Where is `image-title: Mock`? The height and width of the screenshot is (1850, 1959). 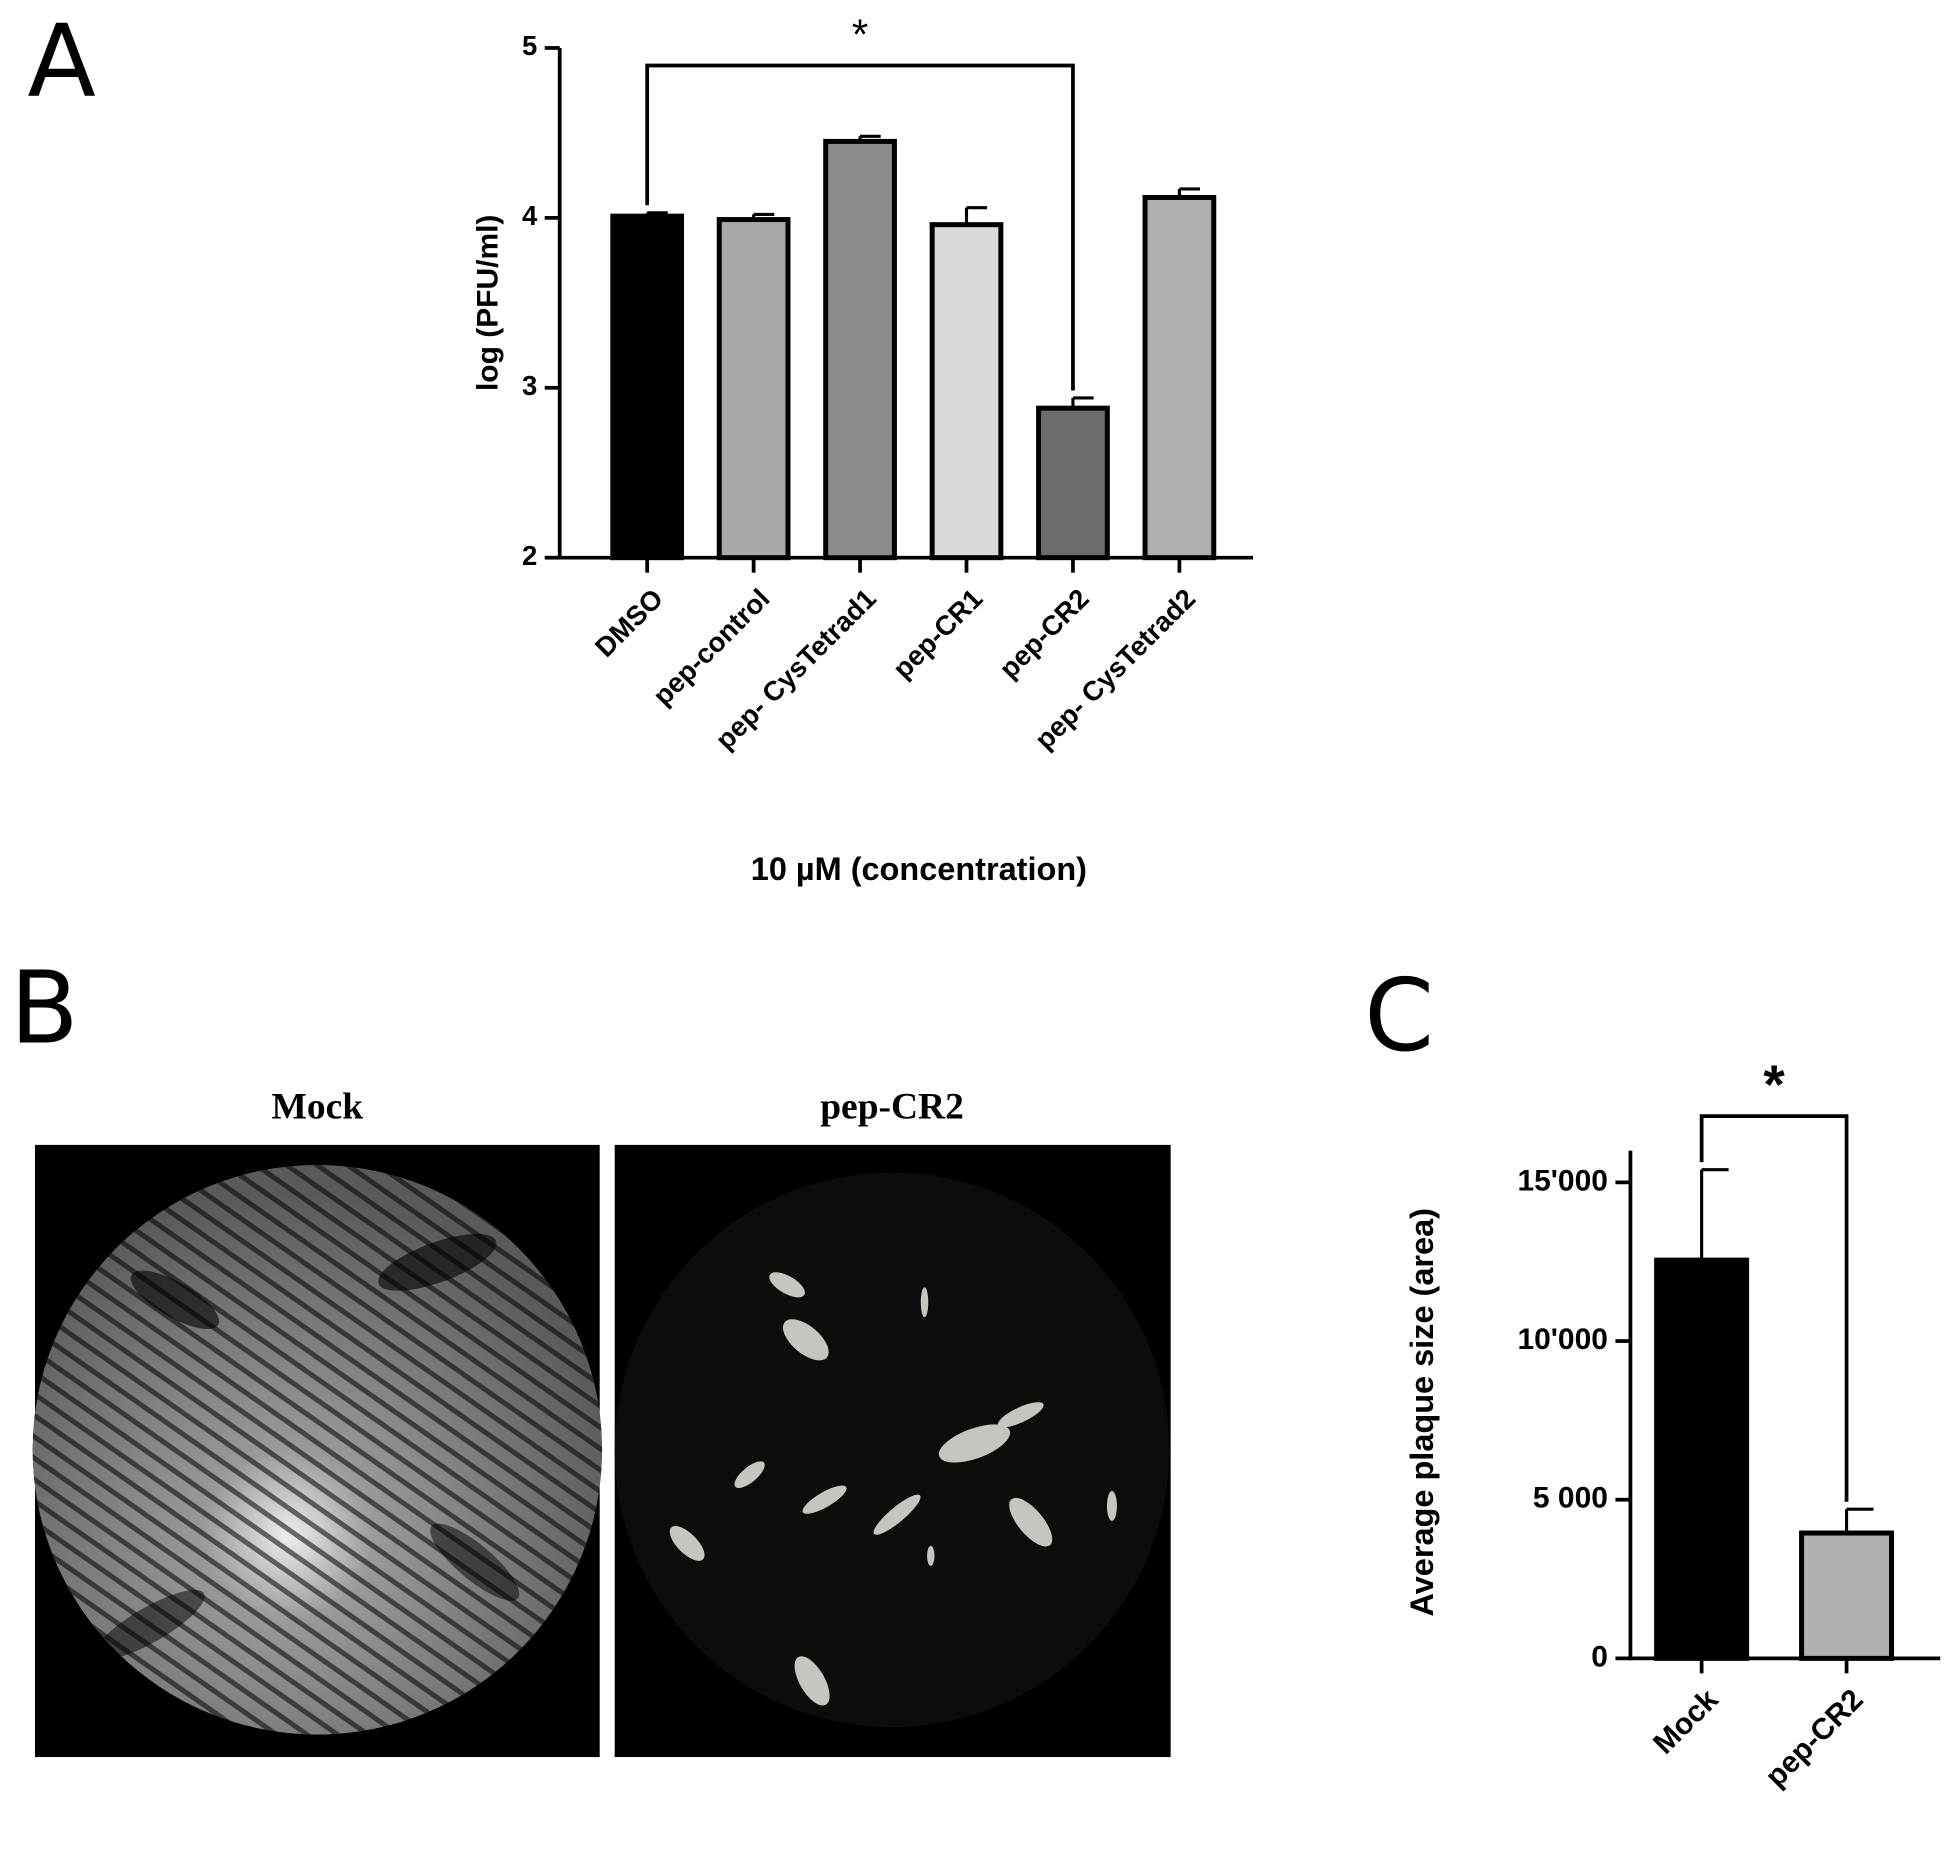 image-title: Mock is located at coordinates (318, 1106).